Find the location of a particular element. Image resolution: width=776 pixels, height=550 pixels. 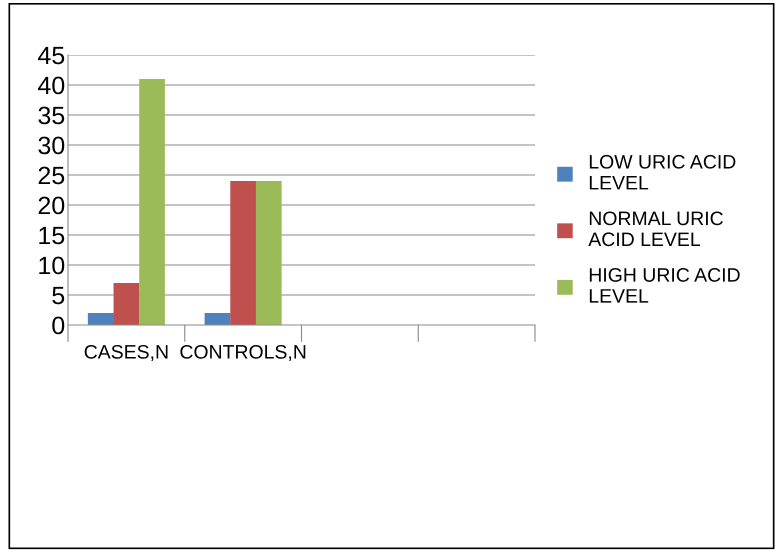

y-tick-label: 30 is located at coordinates (51, 145).